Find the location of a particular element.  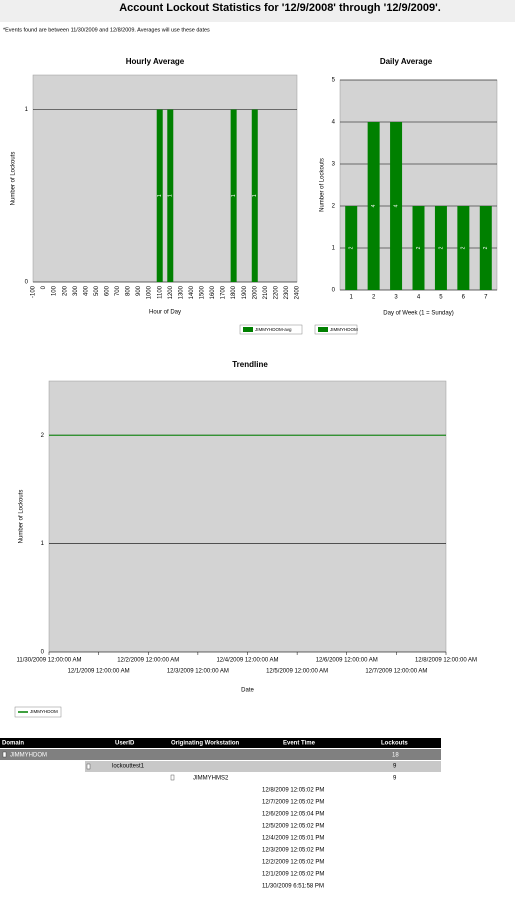

chart-title: Daily Average is located at coordinates (406, 61).